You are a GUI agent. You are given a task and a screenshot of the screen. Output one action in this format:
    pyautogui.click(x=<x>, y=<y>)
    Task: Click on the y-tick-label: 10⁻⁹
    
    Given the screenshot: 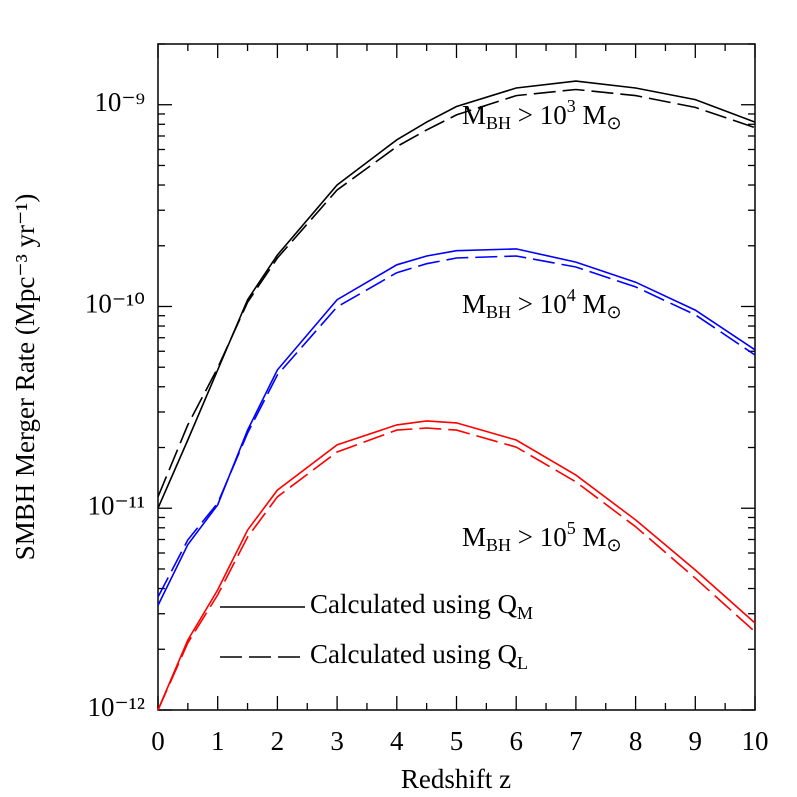 What is the action you would take?
    pyautogui.click(x=119, y=102)
    